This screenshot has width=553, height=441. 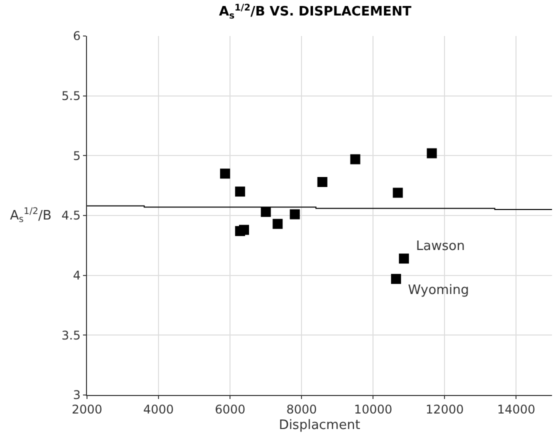 I want to click on y-tick-label: 5.5, so click(x=71, y=96).